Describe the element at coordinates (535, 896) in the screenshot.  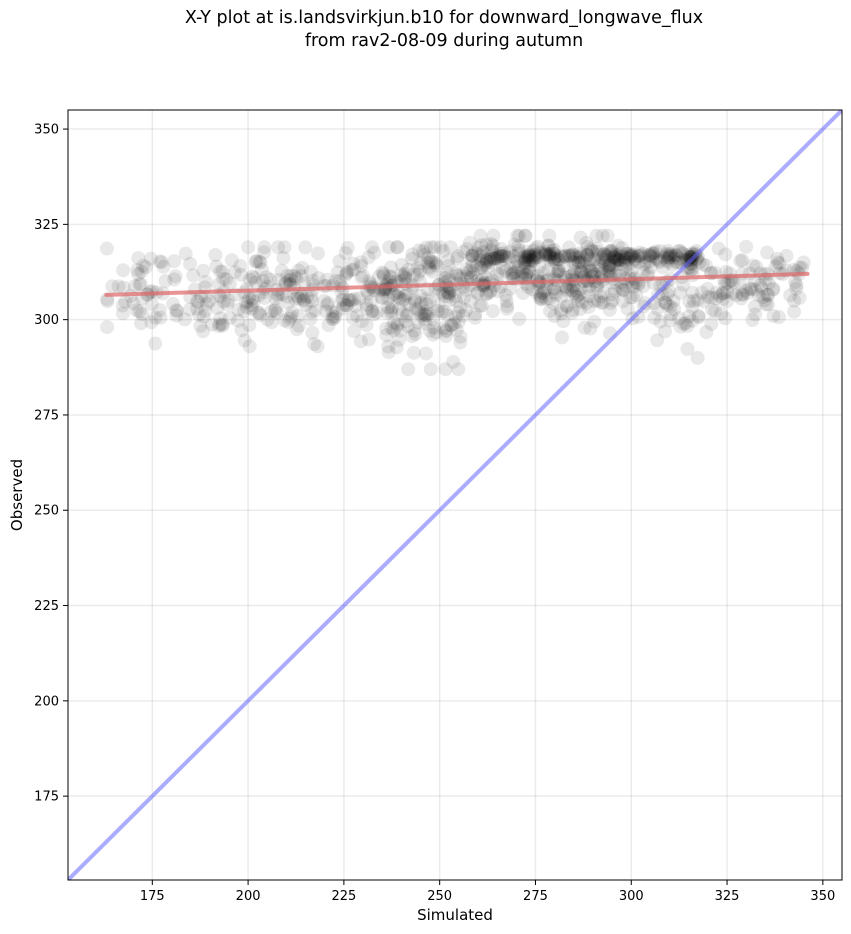
I see `x-tick-label: 275` at that location.